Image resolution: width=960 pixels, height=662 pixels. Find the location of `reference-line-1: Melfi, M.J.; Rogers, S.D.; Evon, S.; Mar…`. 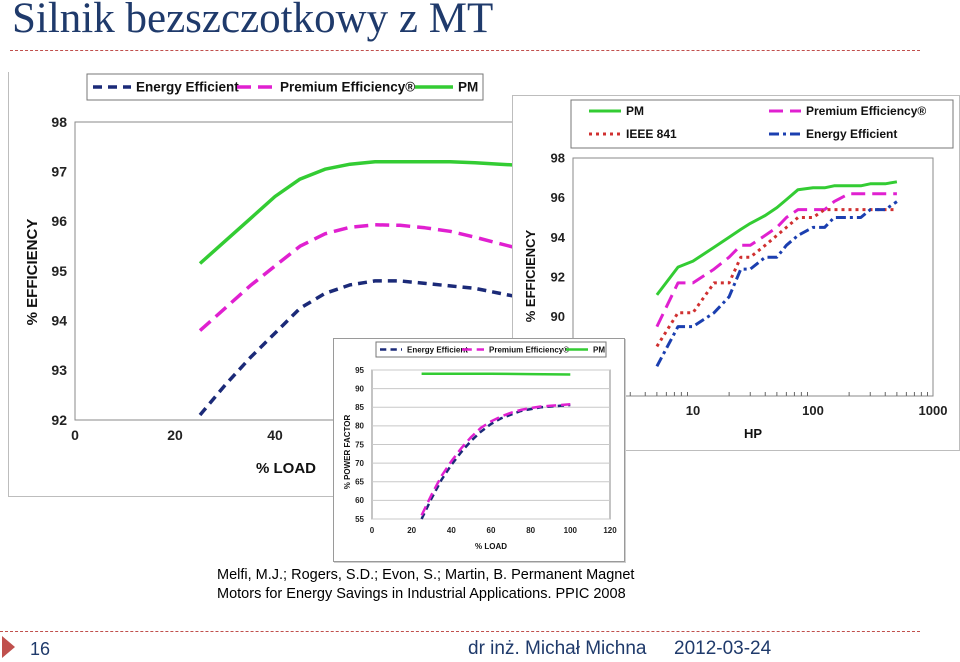

reference-line-1: Melfi, M.J.; Rogers, S.D.; Evon, S.; Mar… is located at coordinates (426, 575).